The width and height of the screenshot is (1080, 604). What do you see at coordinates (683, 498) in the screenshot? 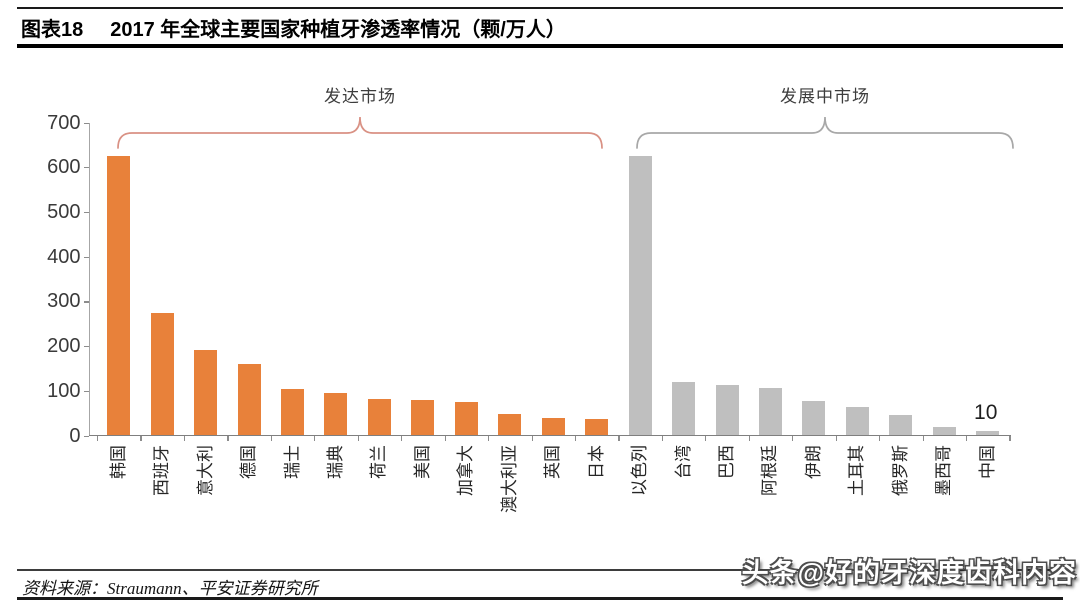
I see `x-axis-label-台湾: 台湾` at bounding box center [683, 498].